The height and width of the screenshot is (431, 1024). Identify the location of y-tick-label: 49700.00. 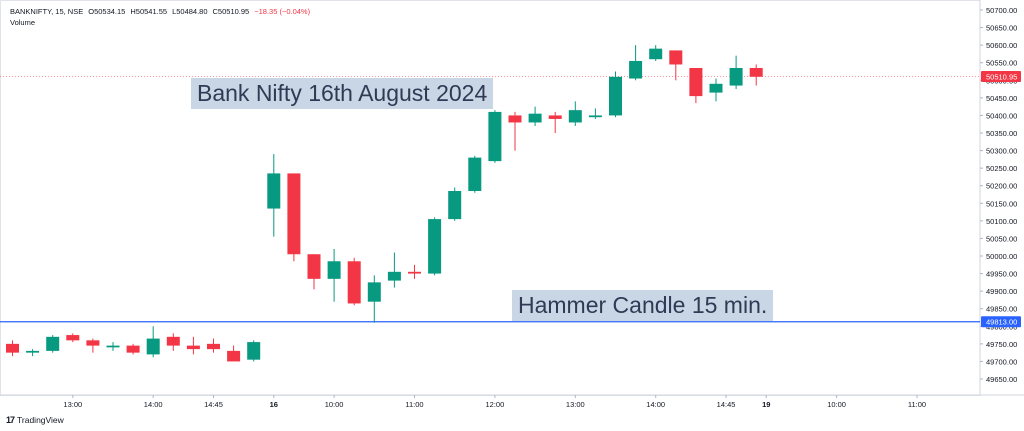
(1001, 361).